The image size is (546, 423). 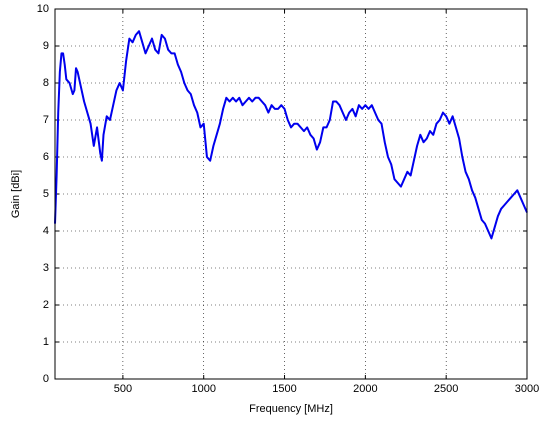 I want to click on y-tick-label: 7, so click(x=46, y=120).